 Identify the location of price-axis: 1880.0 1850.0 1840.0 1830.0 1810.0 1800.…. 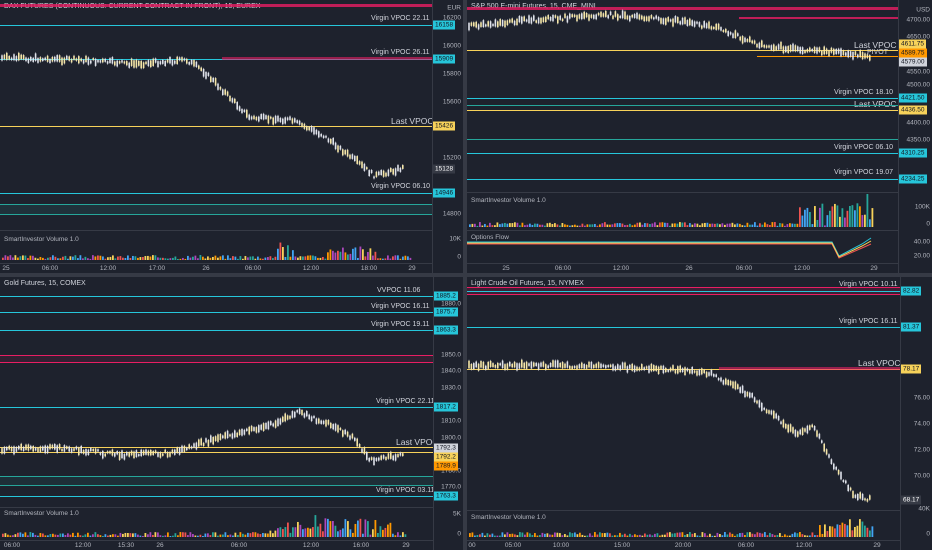
(448, 413).